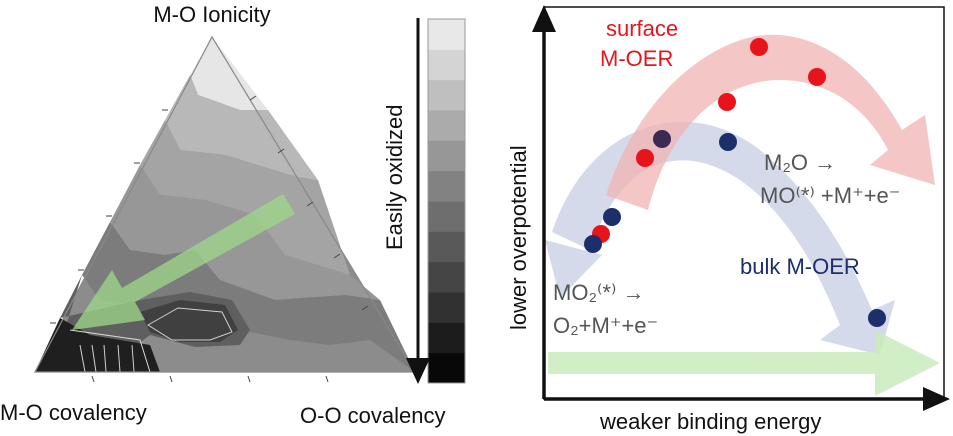  What do you see at coordinates (747, 399) in the screenshot?
I see `x-axis-arrow` at bounding box center [747, 399].